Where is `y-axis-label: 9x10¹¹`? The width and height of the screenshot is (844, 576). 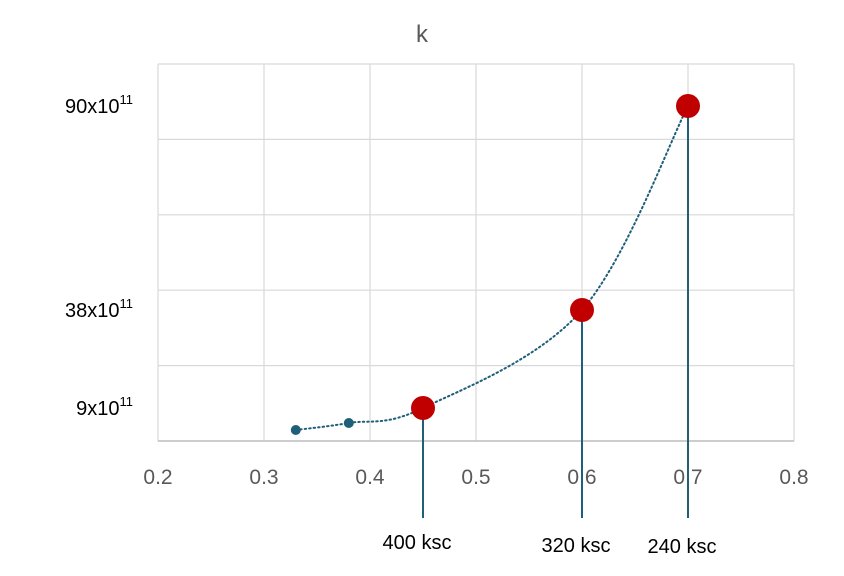 y-axis-label: 9x10¹¹ is located at coordinates (104, 407).